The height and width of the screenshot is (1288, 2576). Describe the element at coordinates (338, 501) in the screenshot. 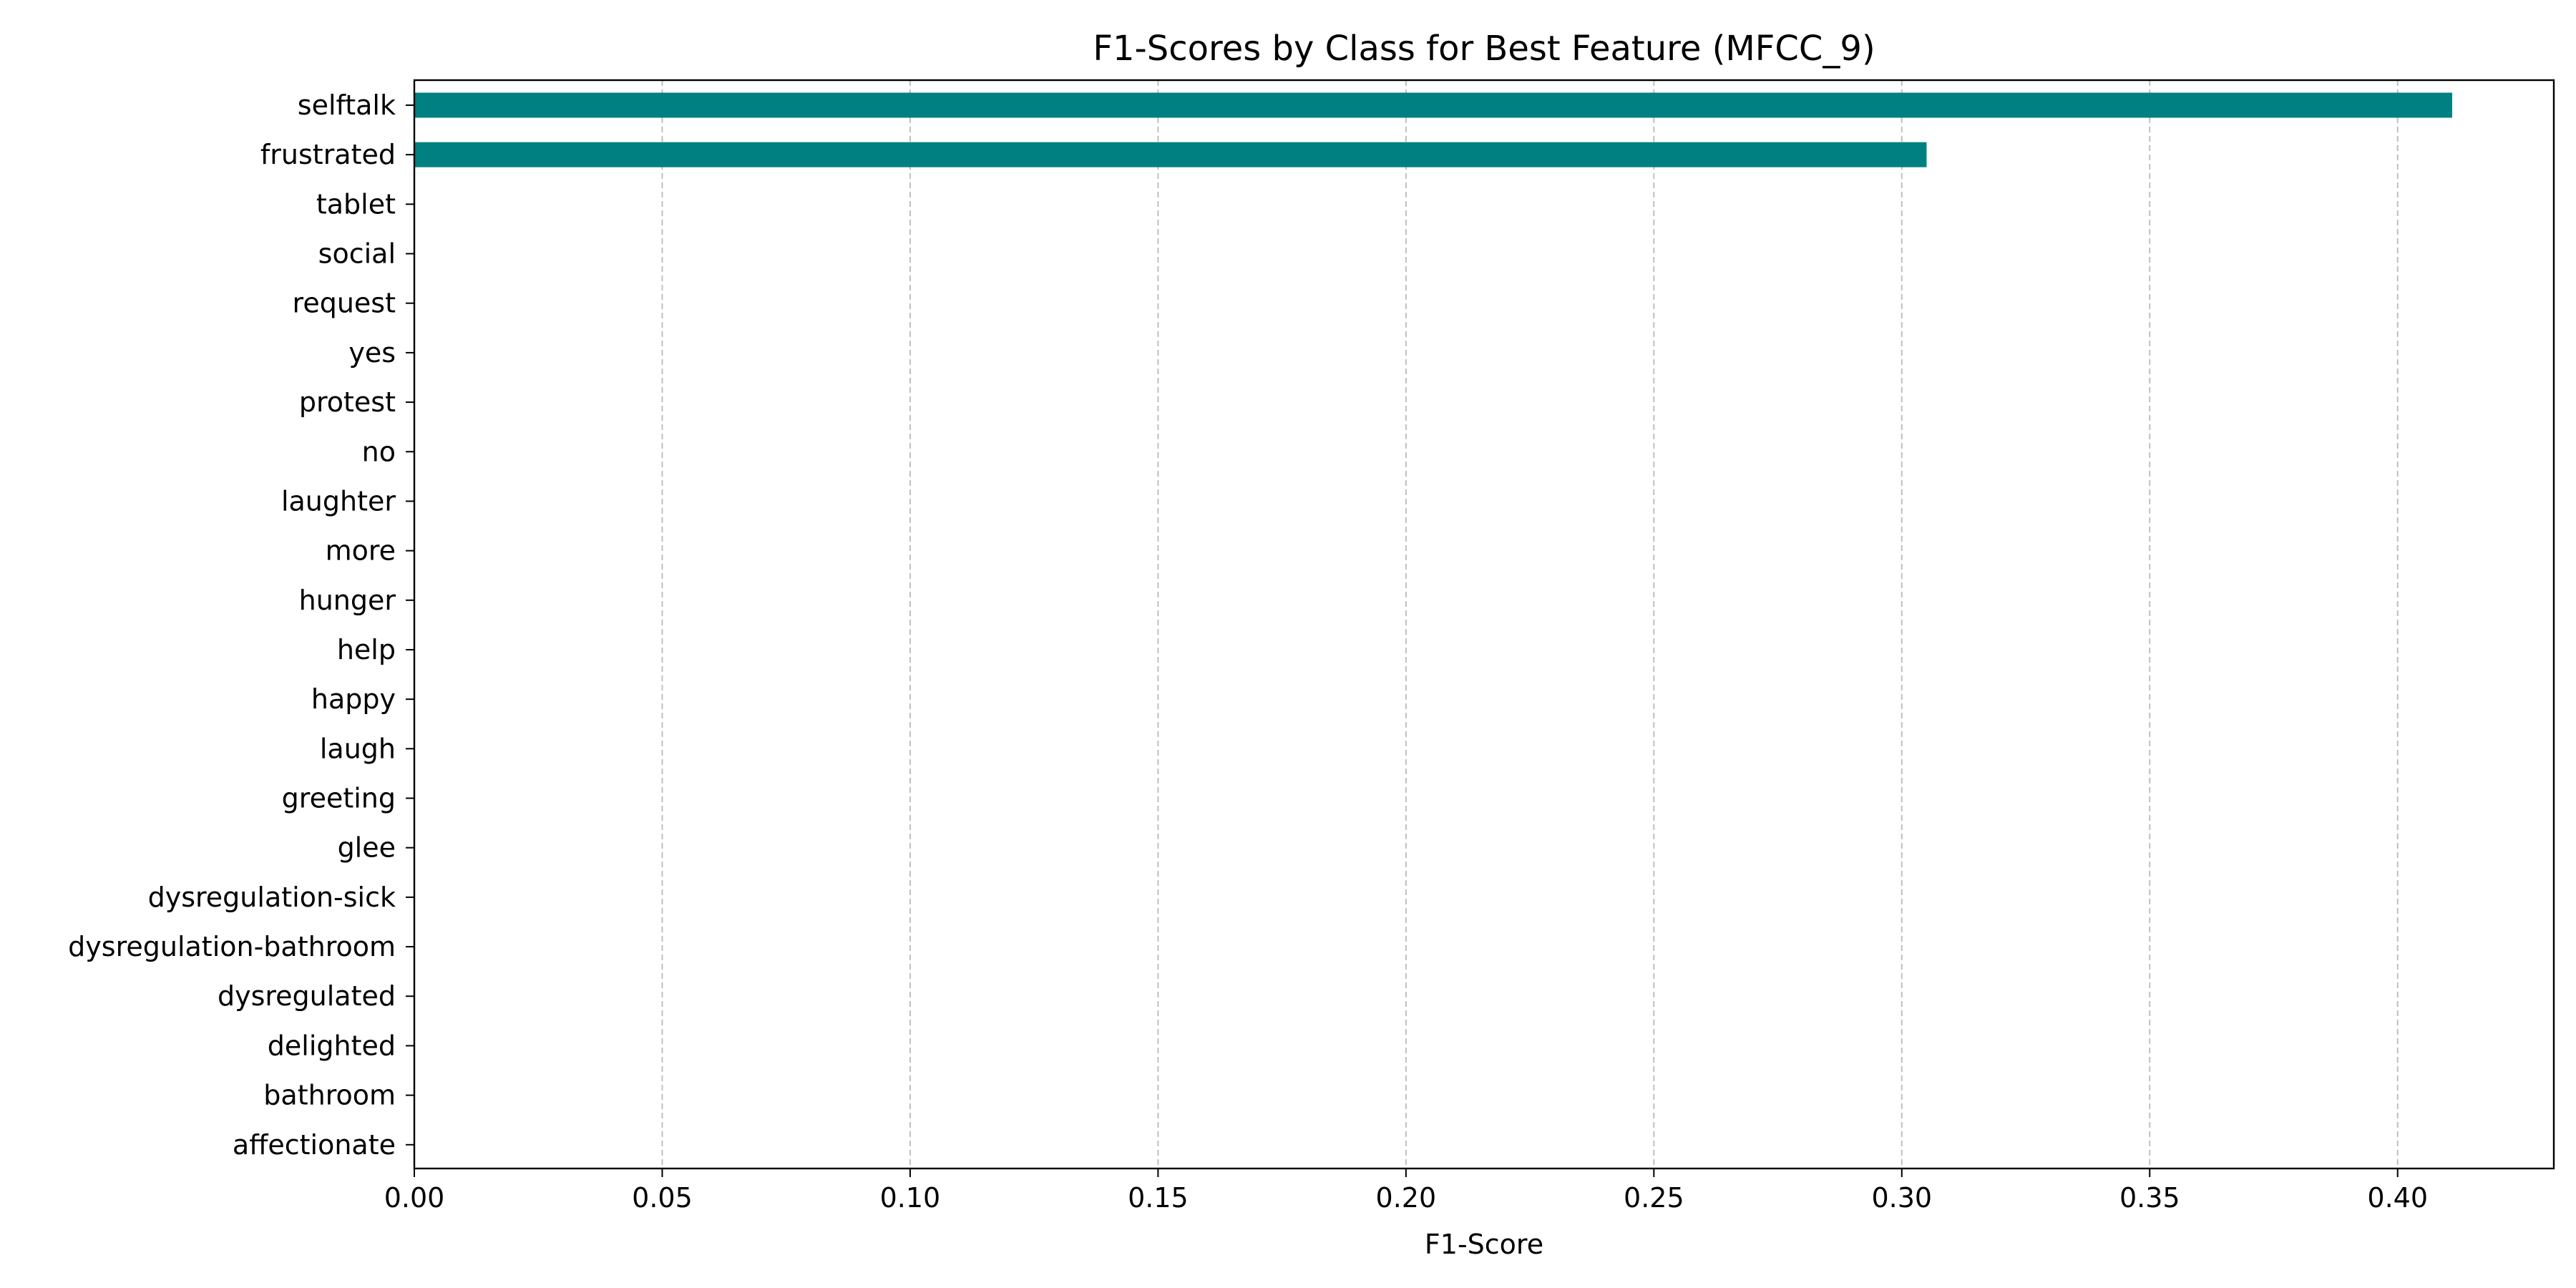

I see `y-tick-label: laughter` at that location.